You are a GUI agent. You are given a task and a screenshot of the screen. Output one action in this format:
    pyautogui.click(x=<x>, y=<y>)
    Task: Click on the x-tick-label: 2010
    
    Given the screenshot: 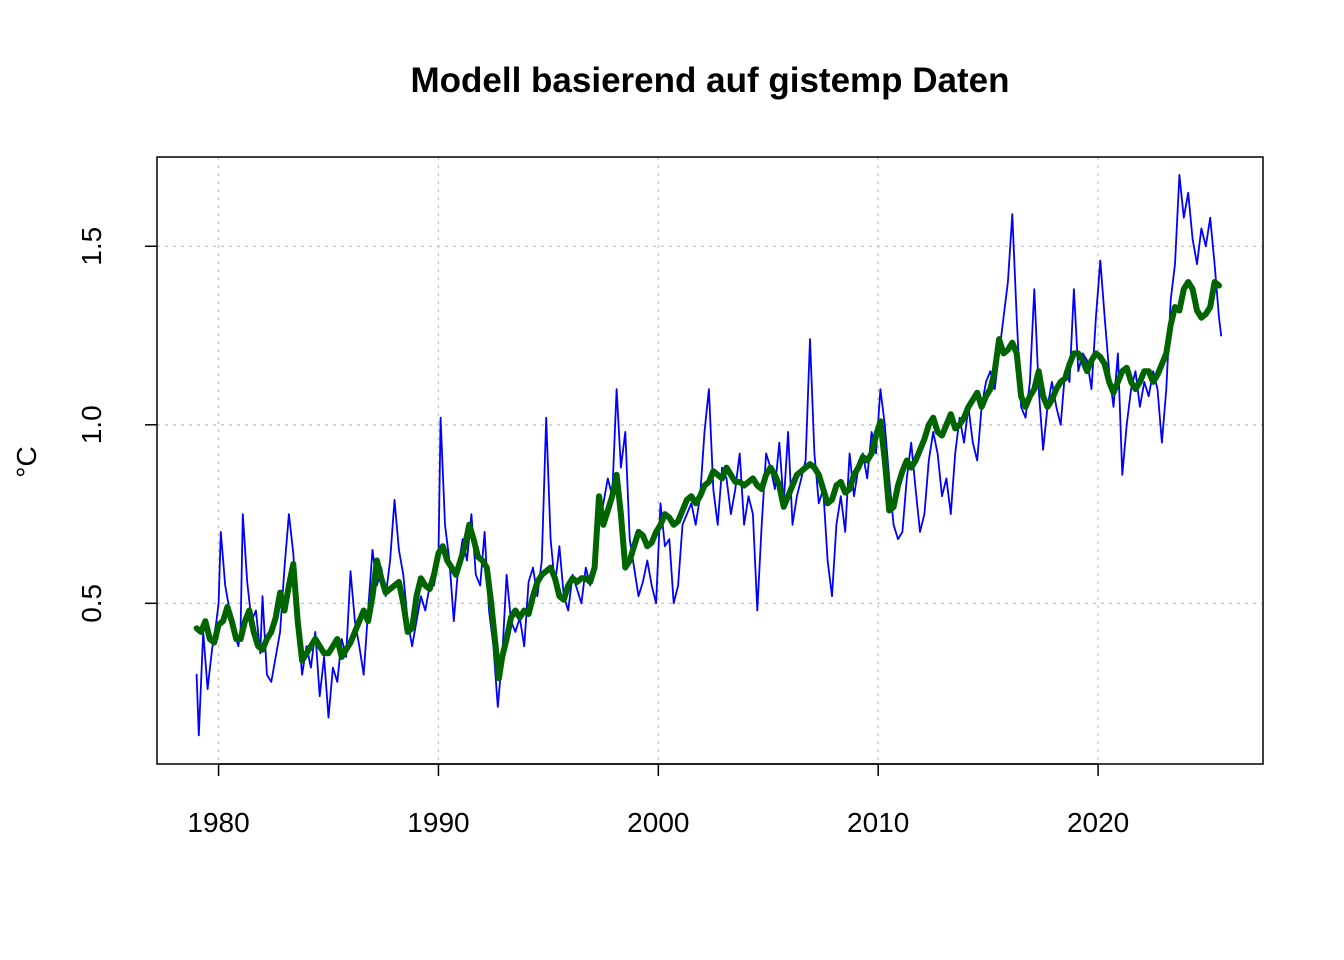 What is the action you would take?
    pyautogui.click(x=878, y=822)
    